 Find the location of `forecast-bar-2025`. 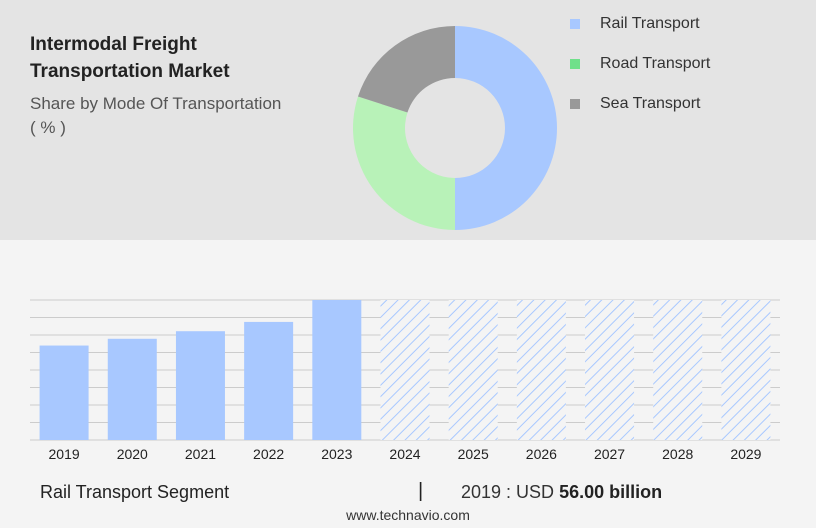

forecast-bar-2025 is located at coordinates (473, 370).